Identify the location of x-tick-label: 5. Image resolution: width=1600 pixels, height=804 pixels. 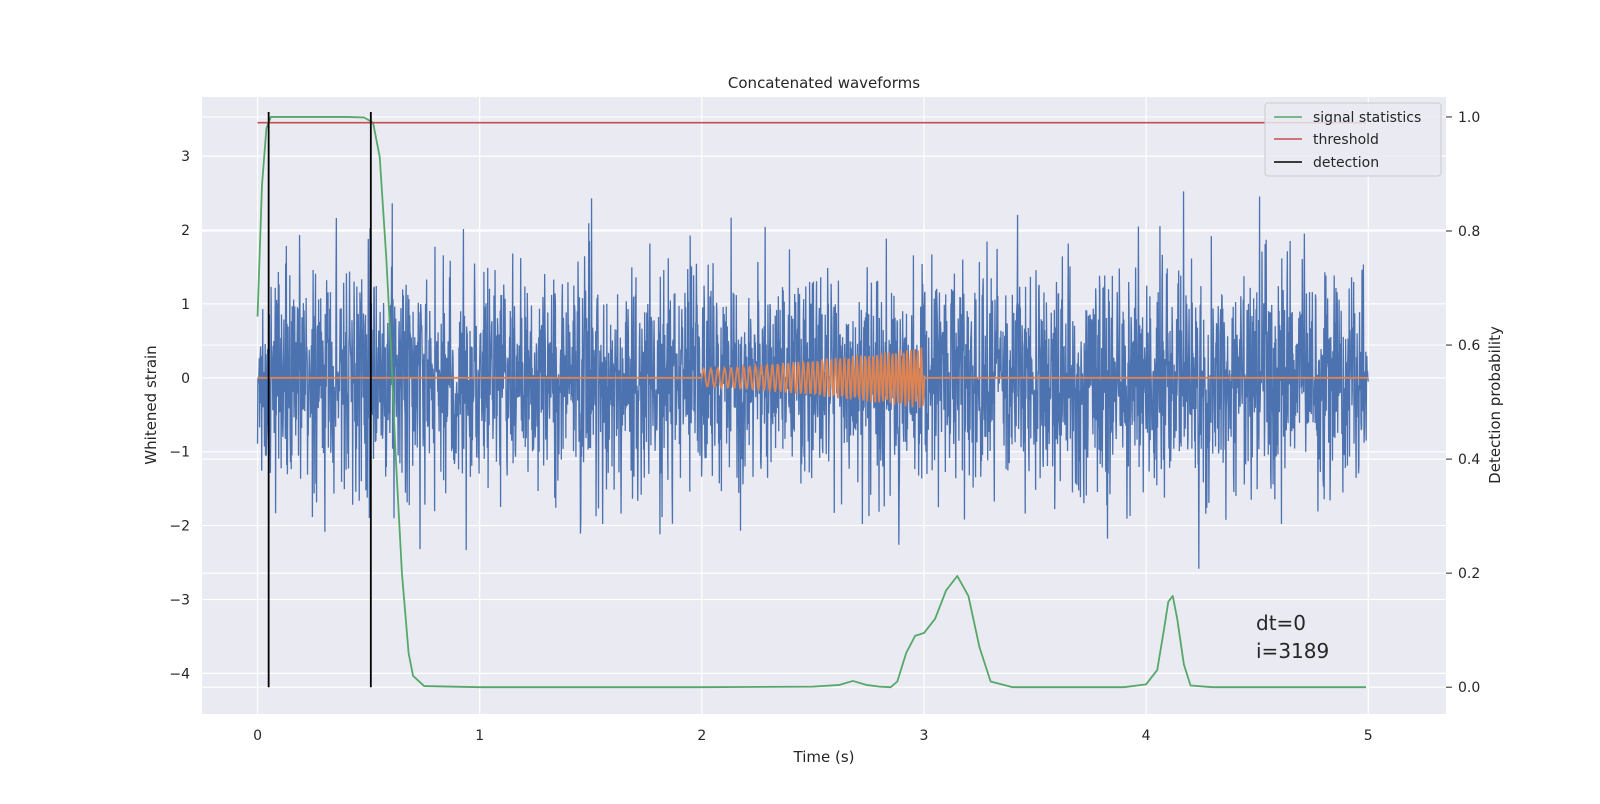
(1368, 736).